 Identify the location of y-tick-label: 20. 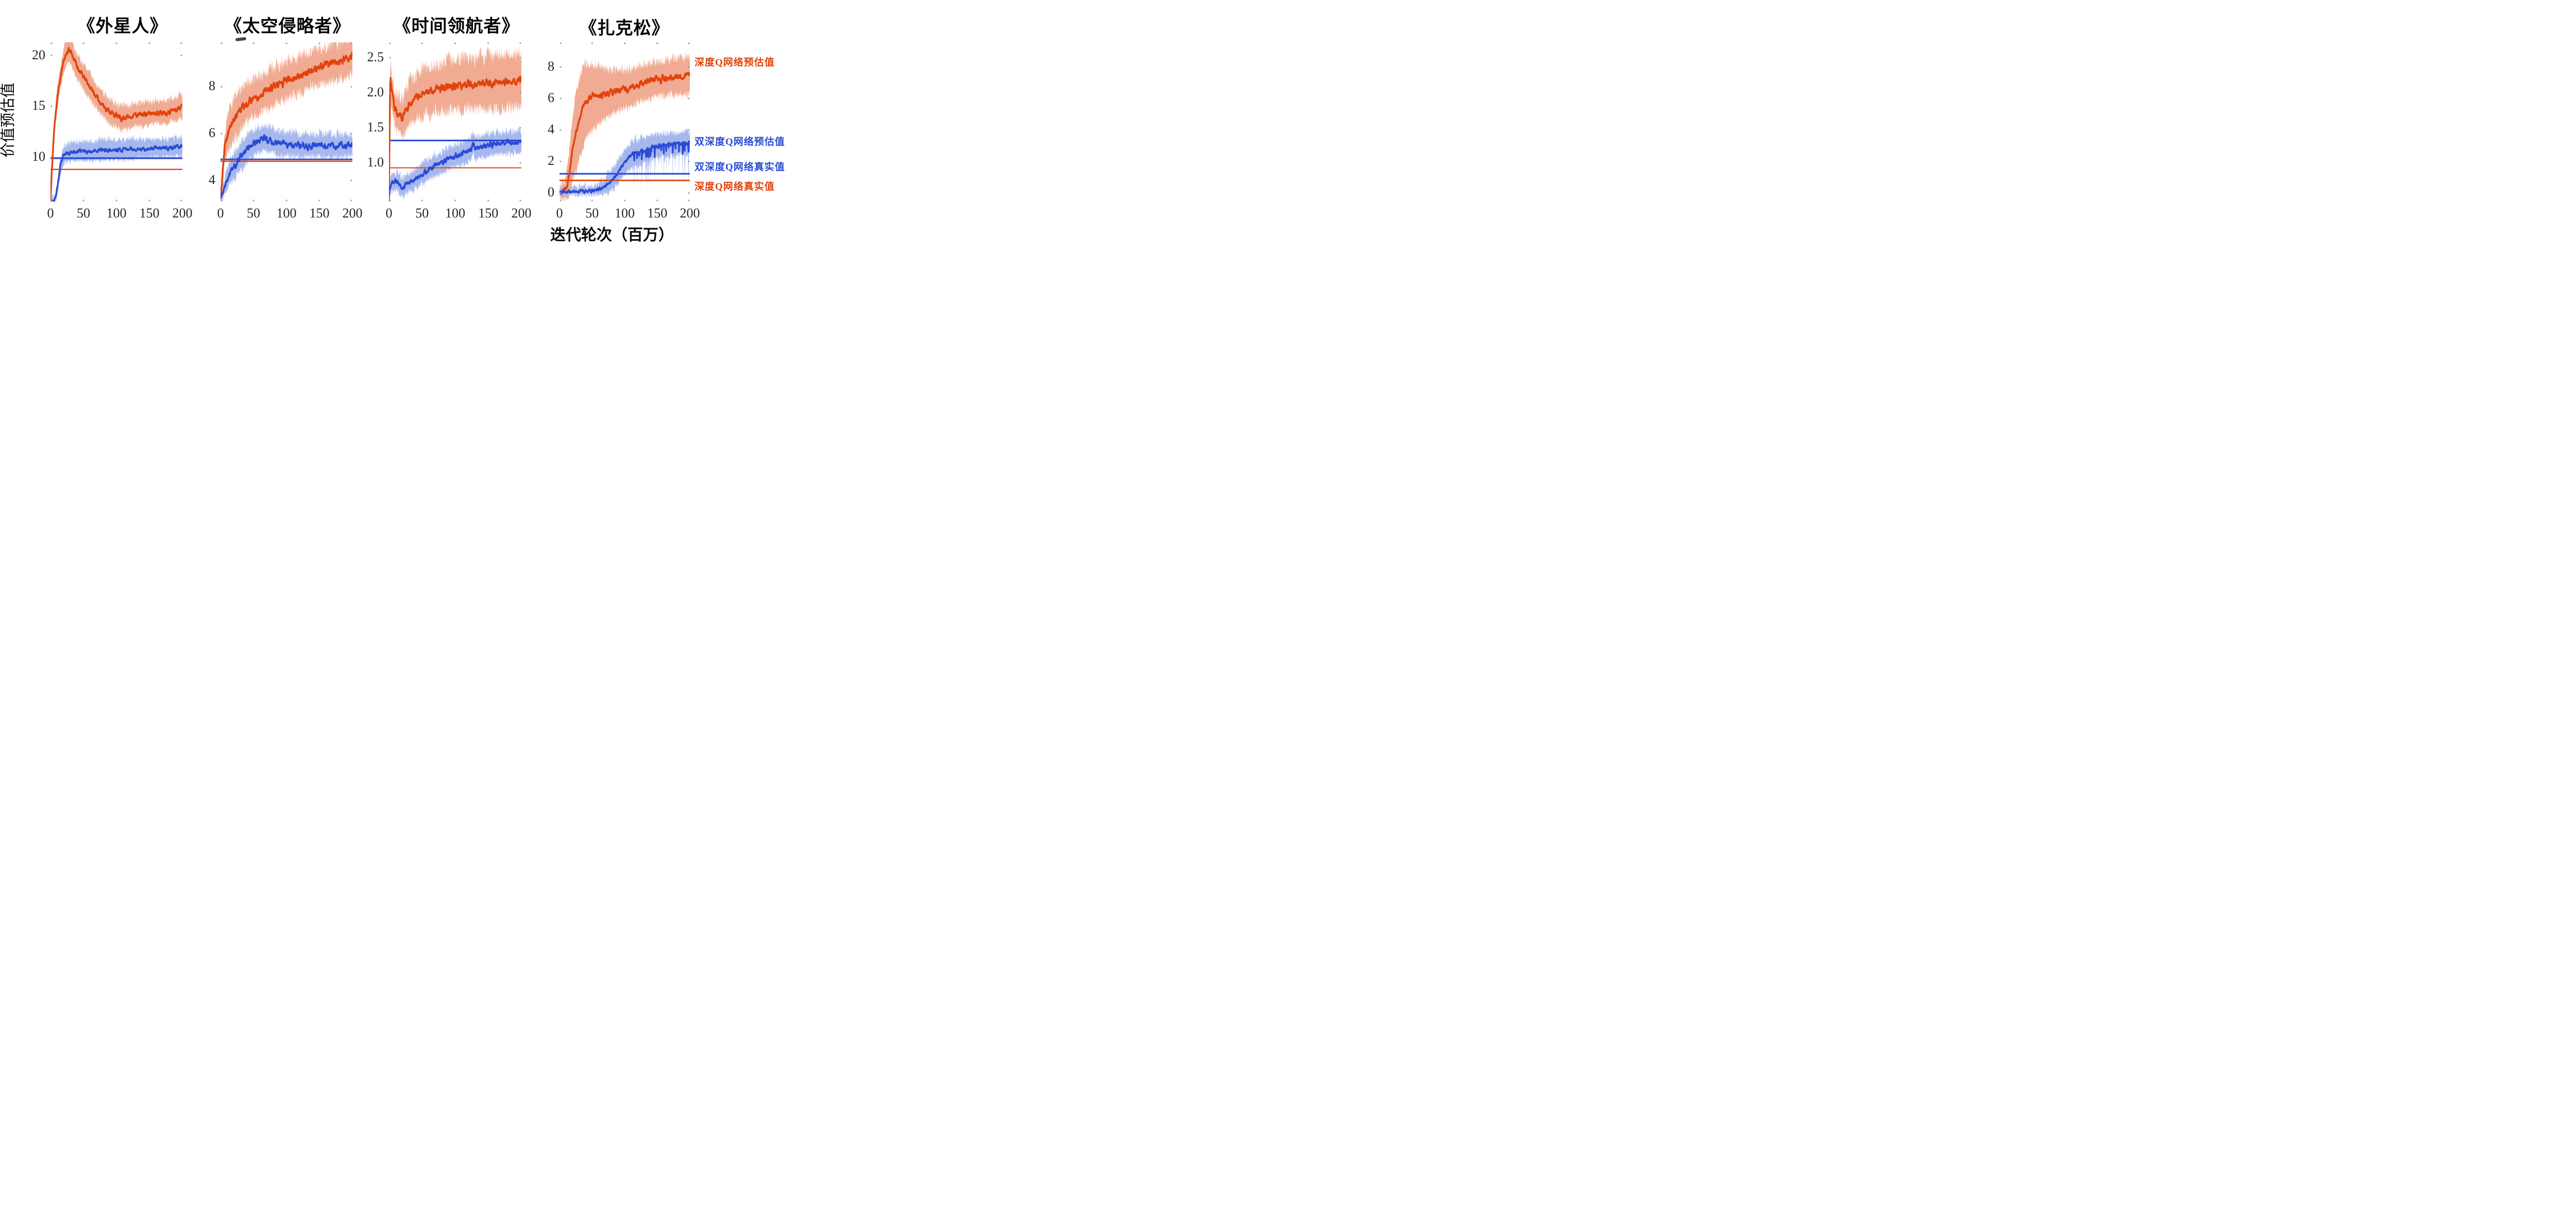
(38, 55).